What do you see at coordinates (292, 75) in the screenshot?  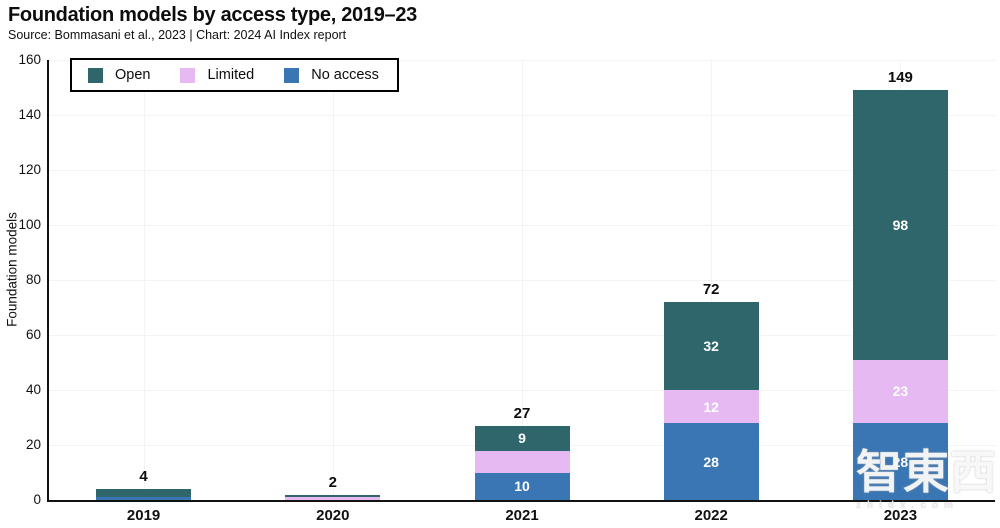 I see `no-access-swatch-icon` at bounding box center [292, 75].